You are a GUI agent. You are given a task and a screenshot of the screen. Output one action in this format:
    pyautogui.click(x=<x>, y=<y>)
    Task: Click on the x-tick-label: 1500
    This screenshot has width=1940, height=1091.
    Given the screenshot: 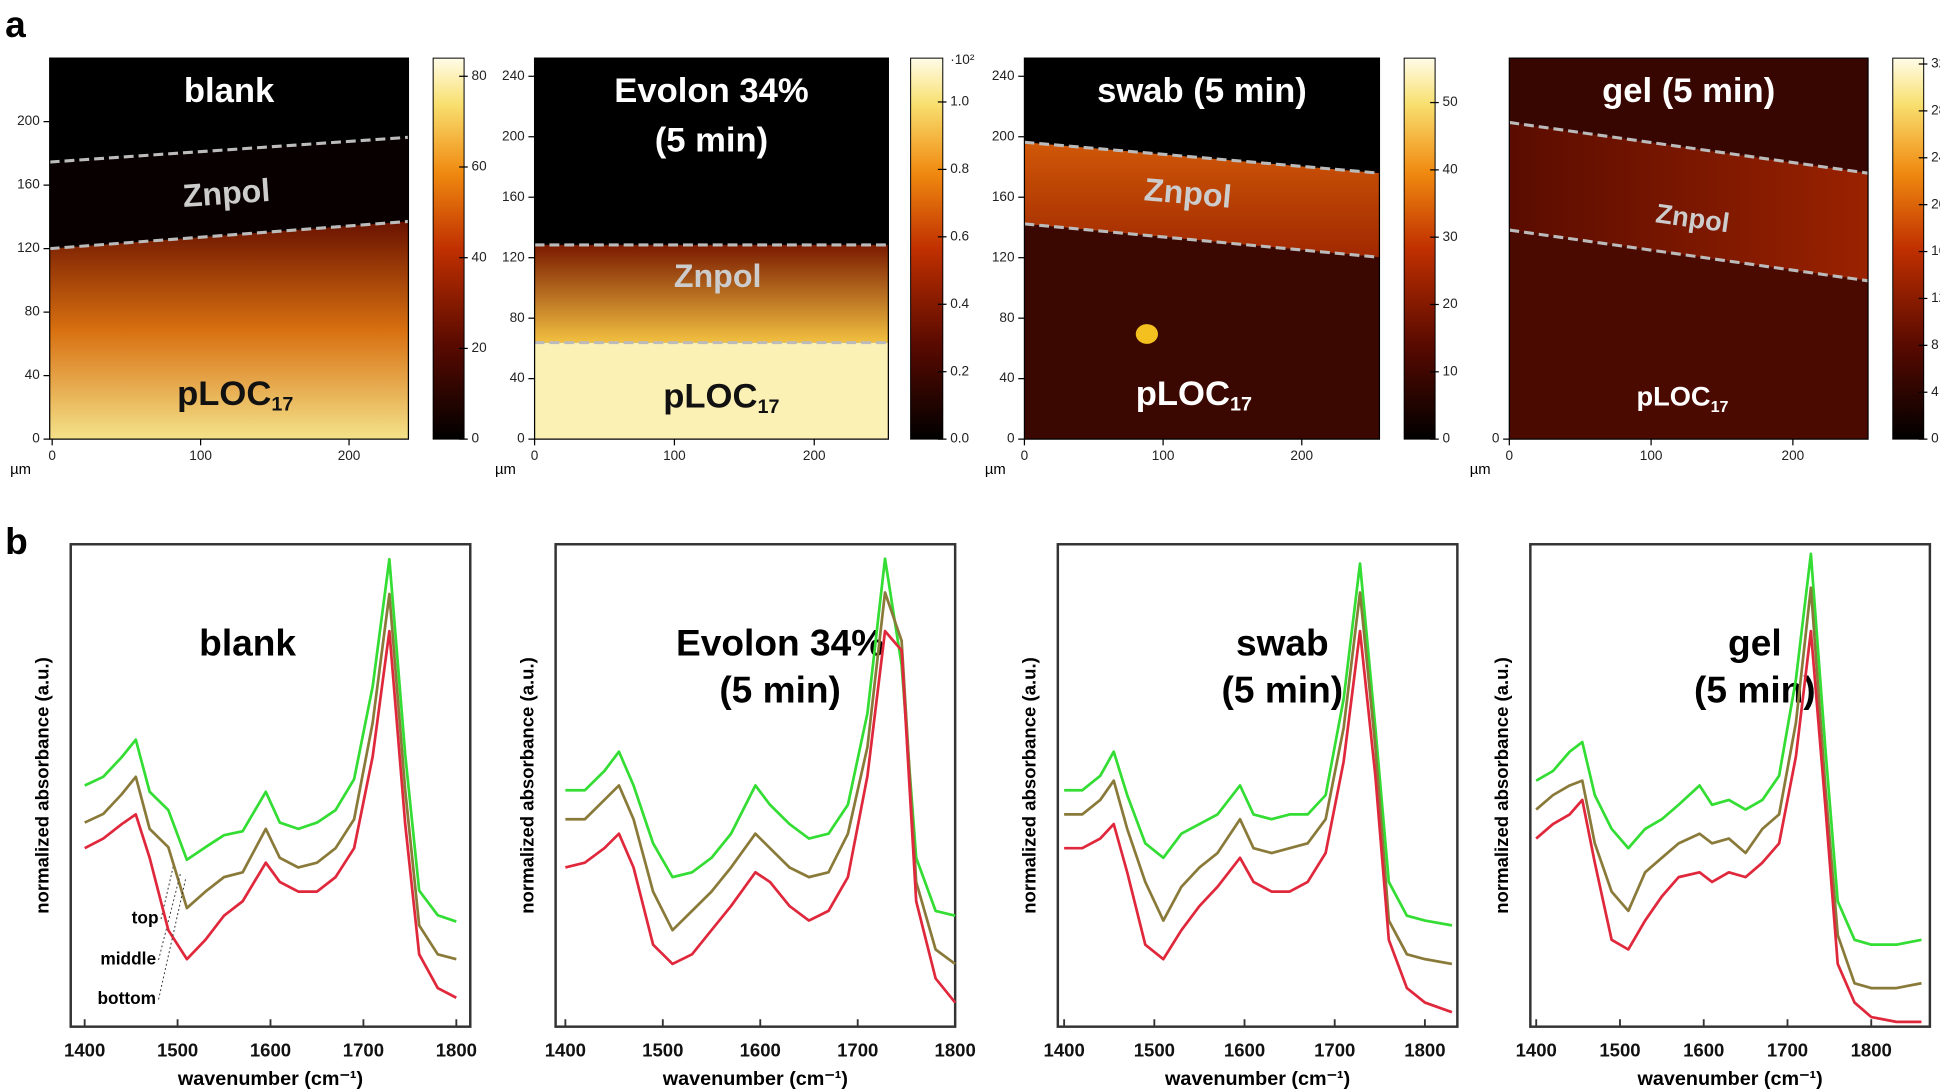 What is the action you would take?
    pyautogui.click(x=177, y=1049)
    